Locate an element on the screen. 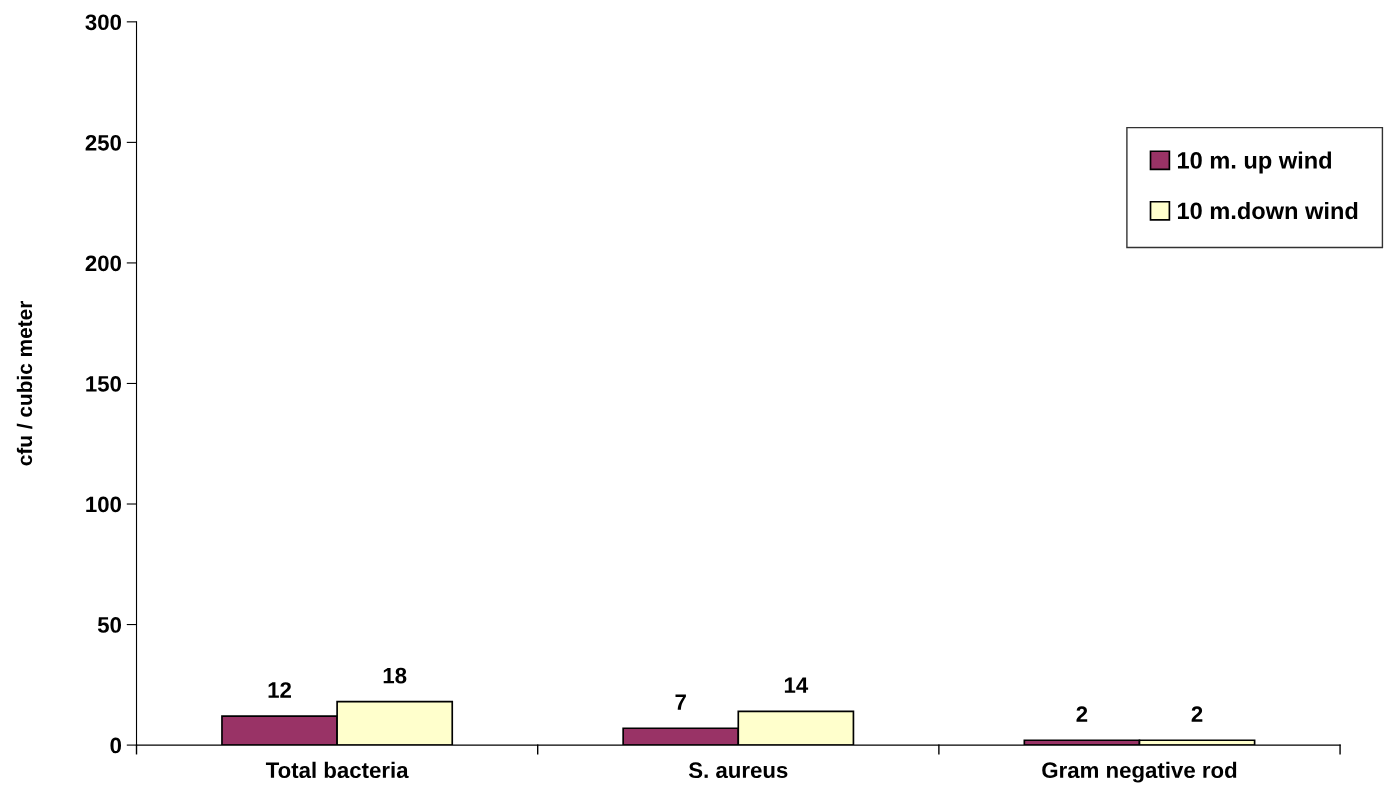 This screenshot has width=1393, height=809. y-tick-label: 100 is located at coordinates (104, 504).